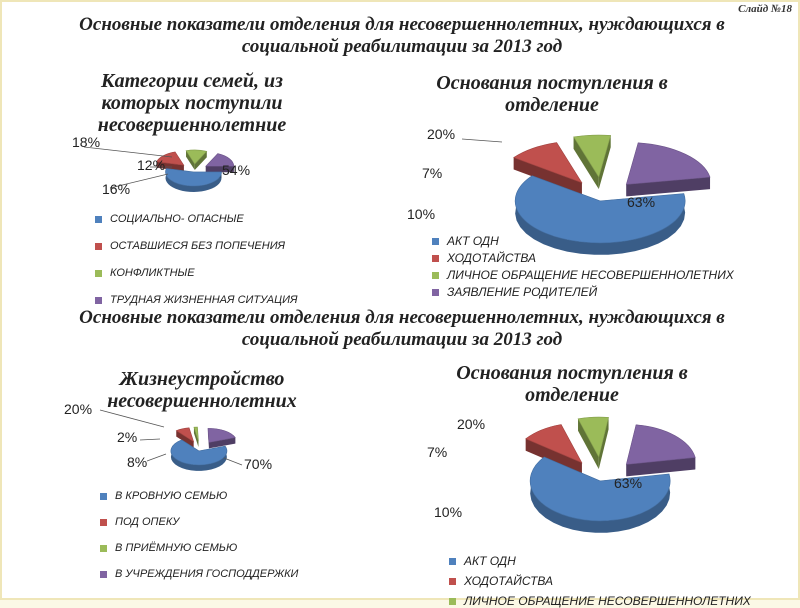 This screenshot has width=800, height=608. Describe the element at coordinates (168, 436) in the screenshot. I see `pie-chart-3: 70% 8% 2% 20%` at that location.